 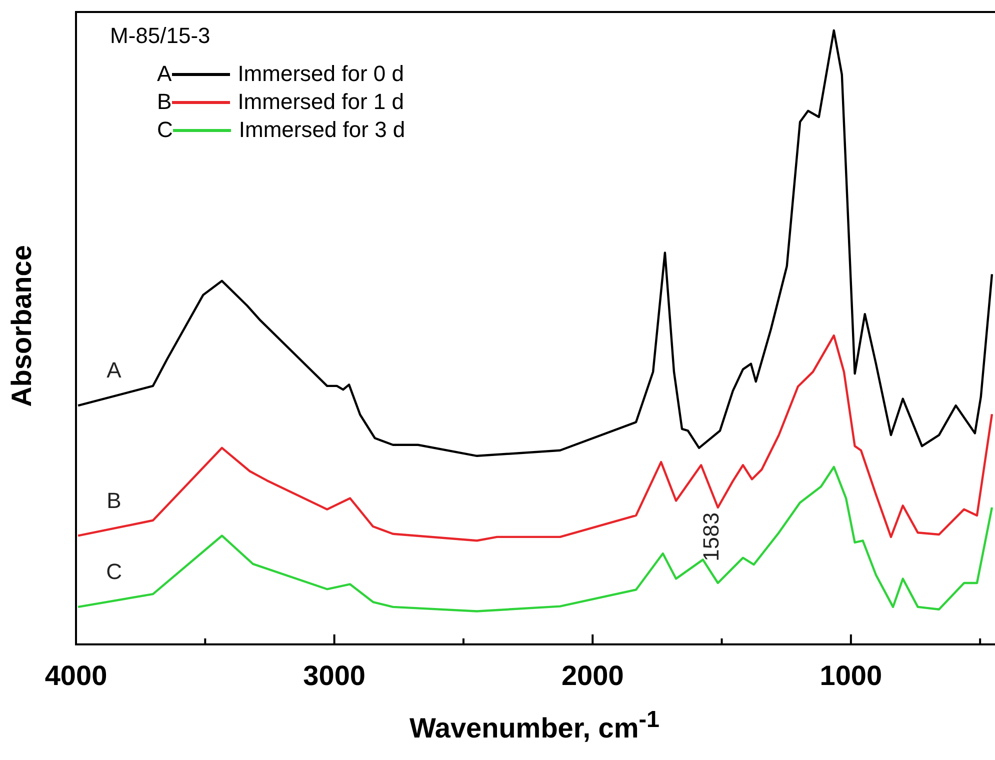 I want to click on legend-title: M-85/15-3, so click(x=161, y=36).